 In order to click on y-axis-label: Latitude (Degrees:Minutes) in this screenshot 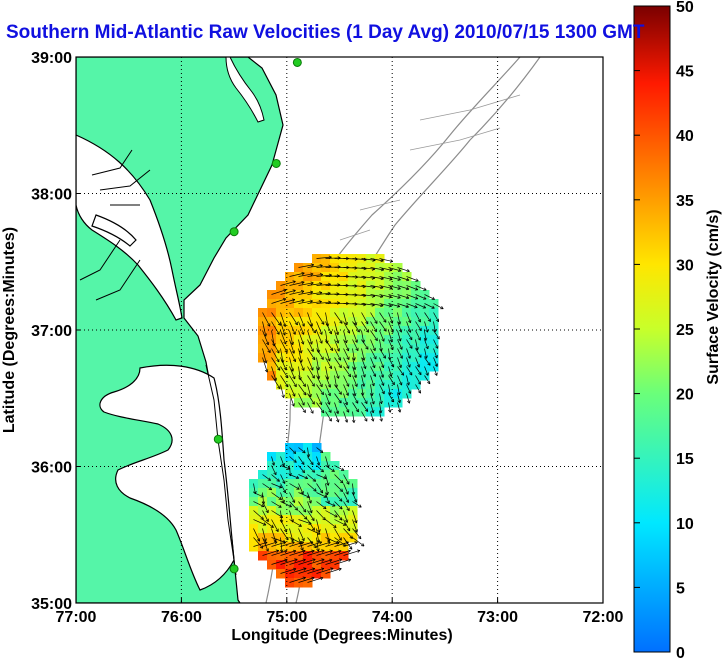, I will do `click(9, 330)`.